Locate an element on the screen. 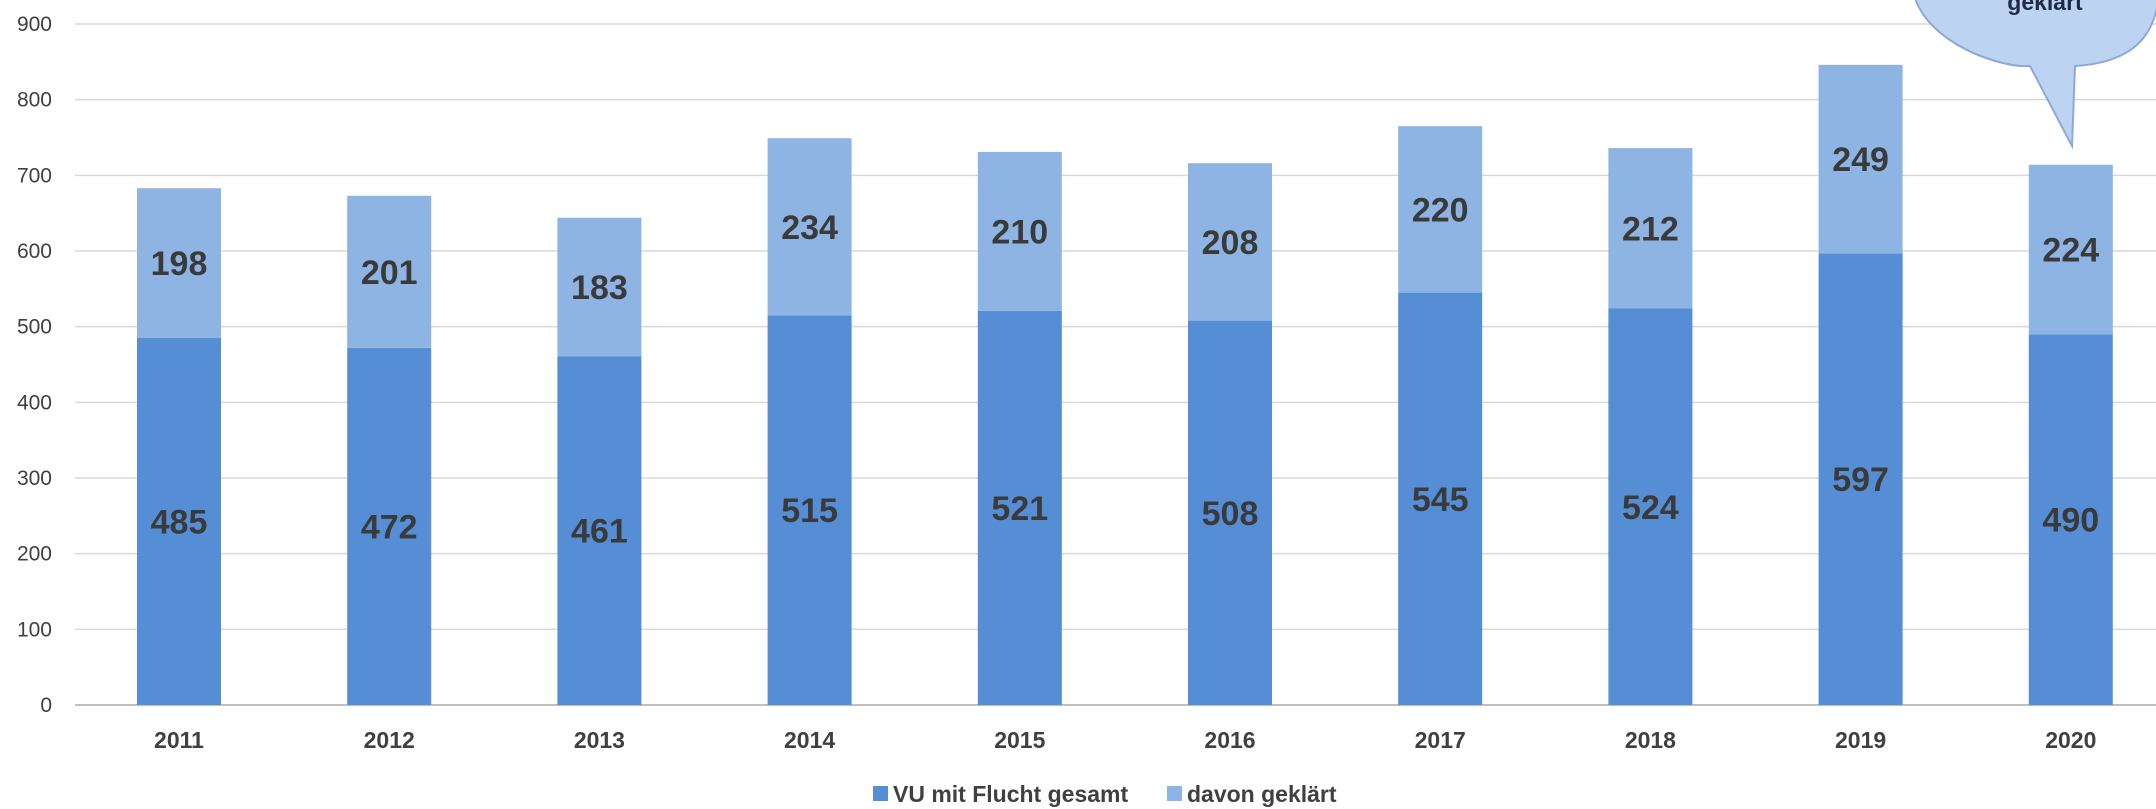 The height and width of the screenshot is (809, 2156). data-label-geklaert: 210 is located at coordinates (1019, 232).